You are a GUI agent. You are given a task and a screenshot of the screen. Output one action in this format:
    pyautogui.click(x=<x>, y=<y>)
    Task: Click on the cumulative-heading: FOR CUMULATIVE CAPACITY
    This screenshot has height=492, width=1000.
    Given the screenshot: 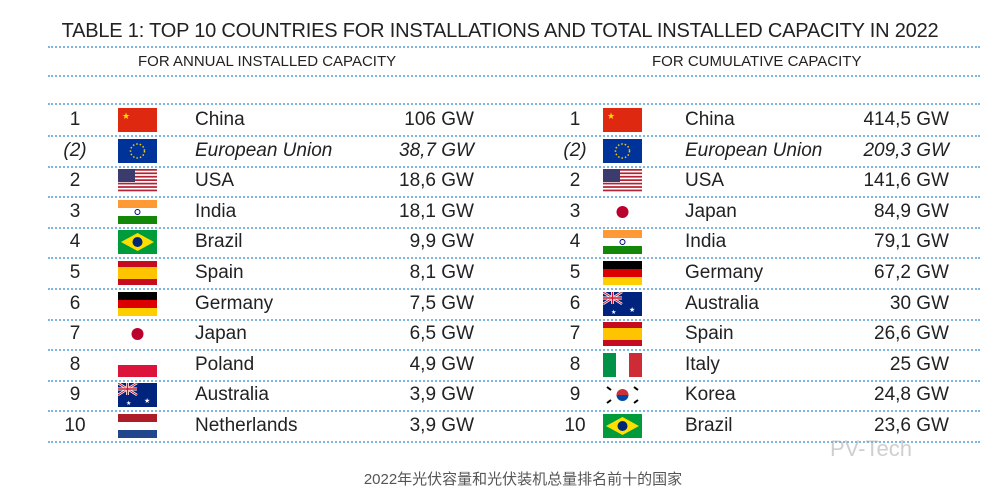 What is the action you would take?
    pyautogui.click(x=757, y=61)
    